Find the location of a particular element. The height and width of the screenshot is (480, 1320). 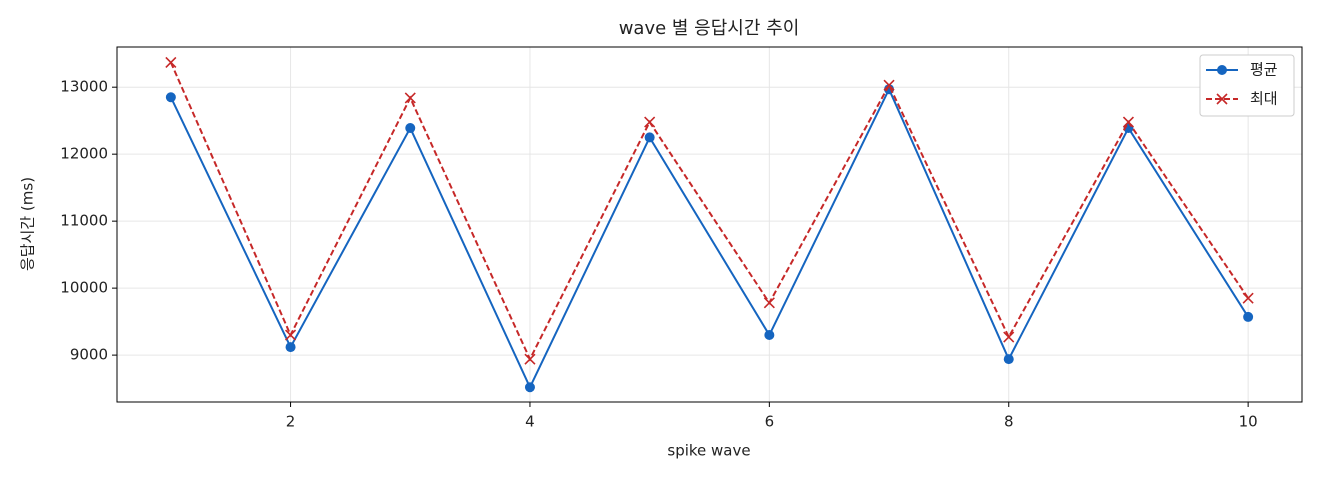

y-tick-label: 10000 is located at coordinates (84, 288).